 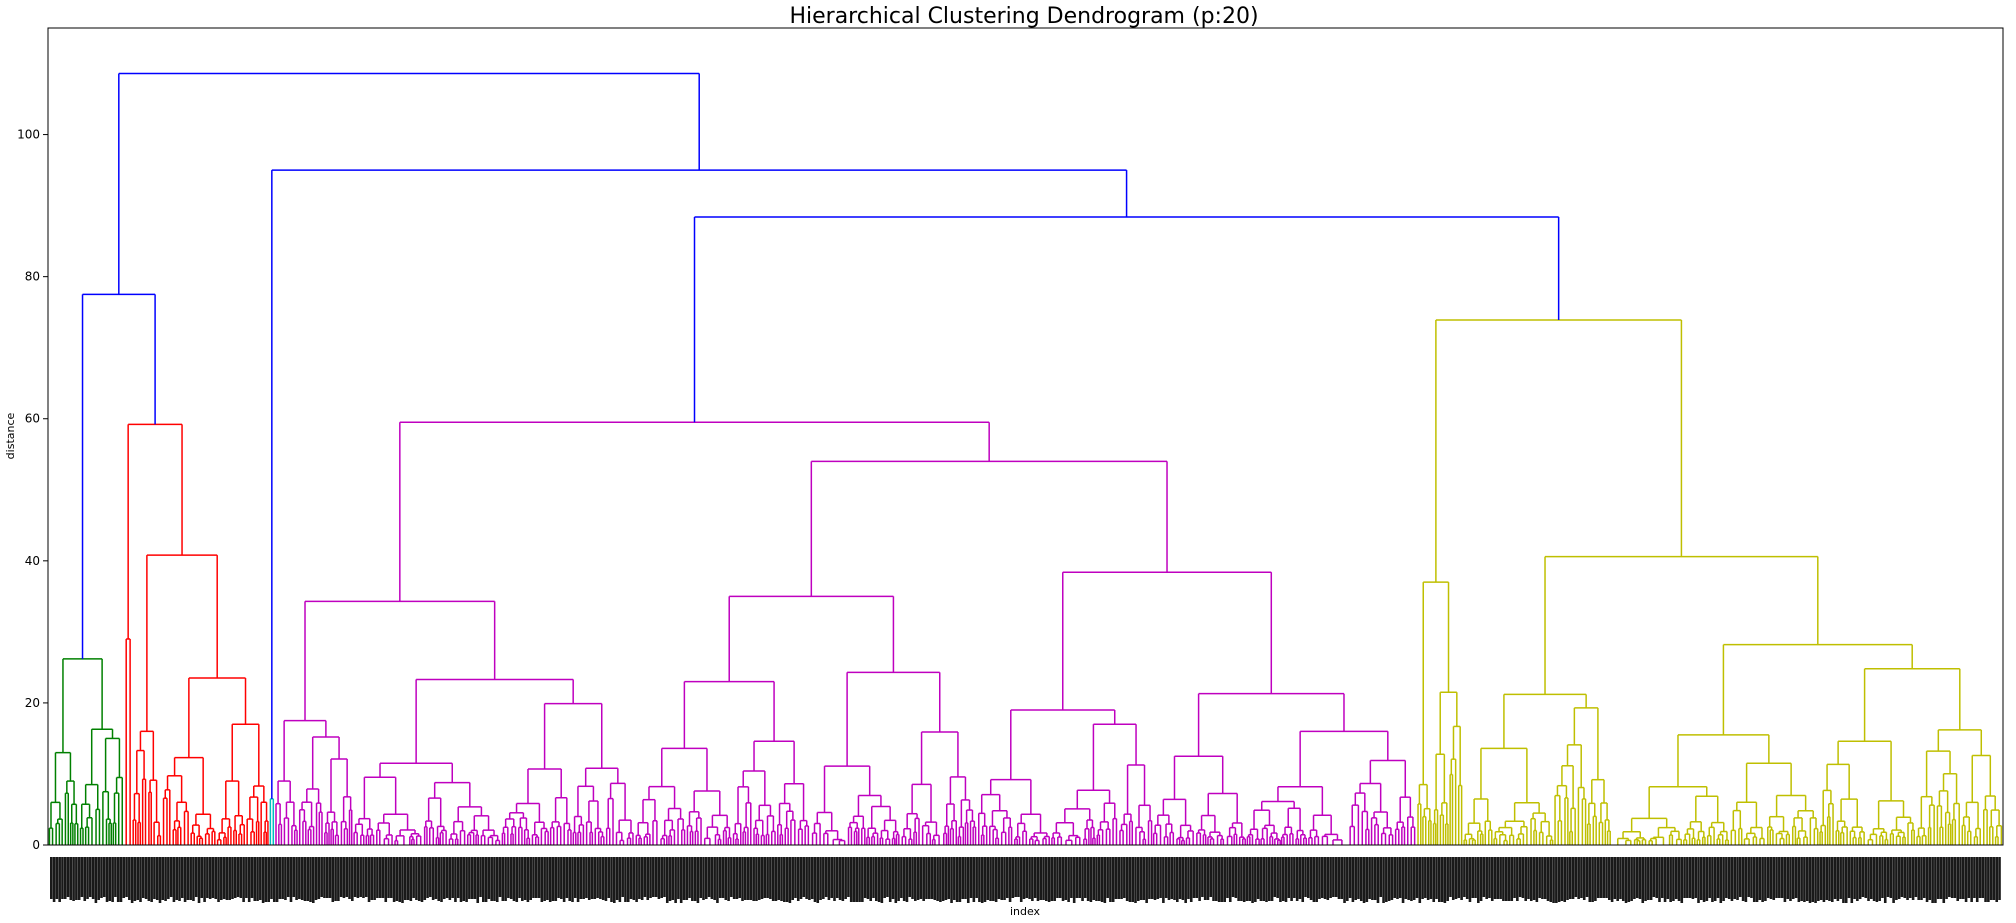 What do you see at coordinates (32, 419) in the screenshot?
I see `y-tick-label: 60` at bounding box center [32, 419].